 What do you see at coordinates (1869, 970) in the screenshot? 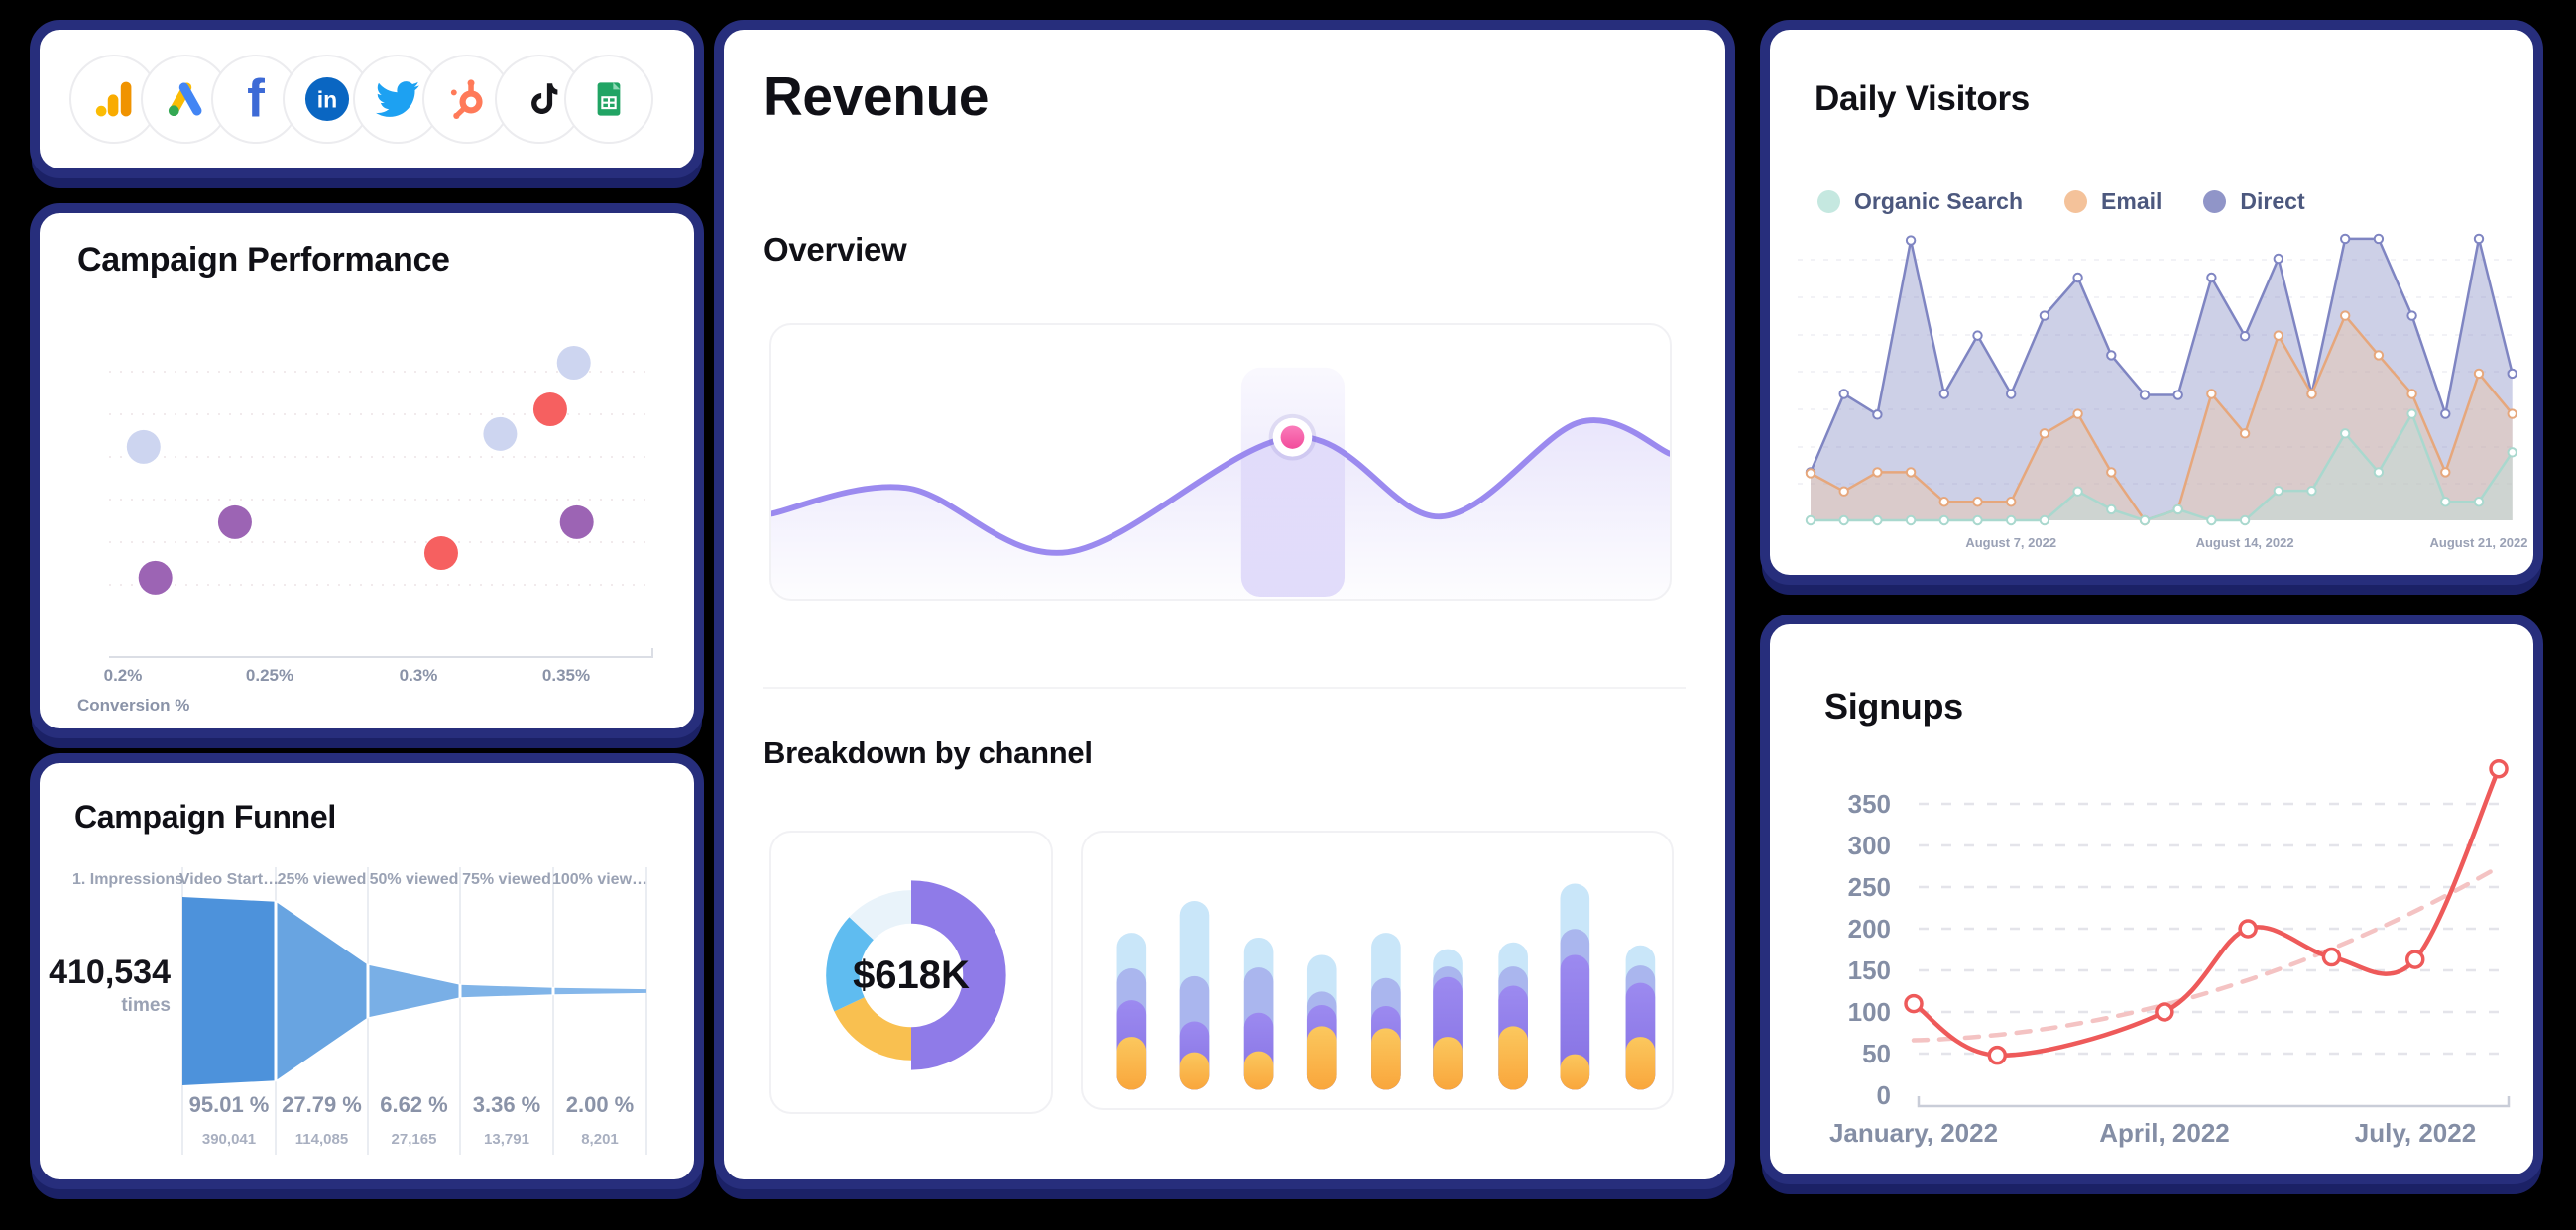
I see `svg-text: 150` at bounding box center [1869, 970].